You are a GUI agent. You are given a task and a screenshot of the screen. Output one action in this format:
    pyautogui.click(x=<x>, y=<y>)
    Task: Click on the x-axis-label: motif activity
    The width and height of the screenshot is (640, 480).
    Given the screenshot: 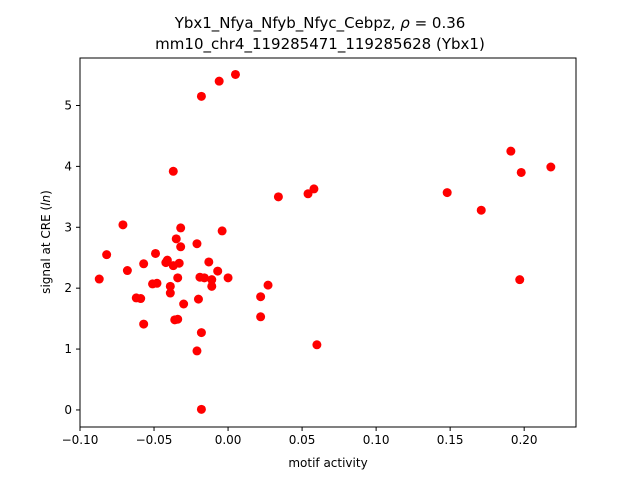 What is the action you would take?
    pyautogui.click(x=327, y=463)
    